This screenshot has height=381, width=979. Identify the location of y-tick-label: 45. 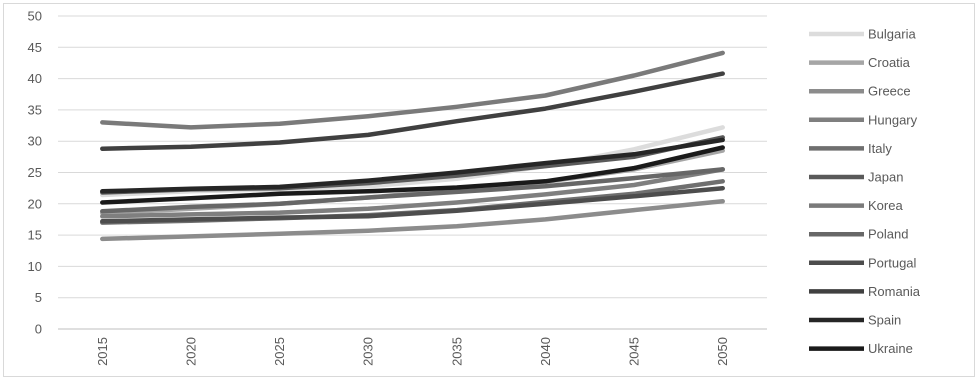
(35, 47).